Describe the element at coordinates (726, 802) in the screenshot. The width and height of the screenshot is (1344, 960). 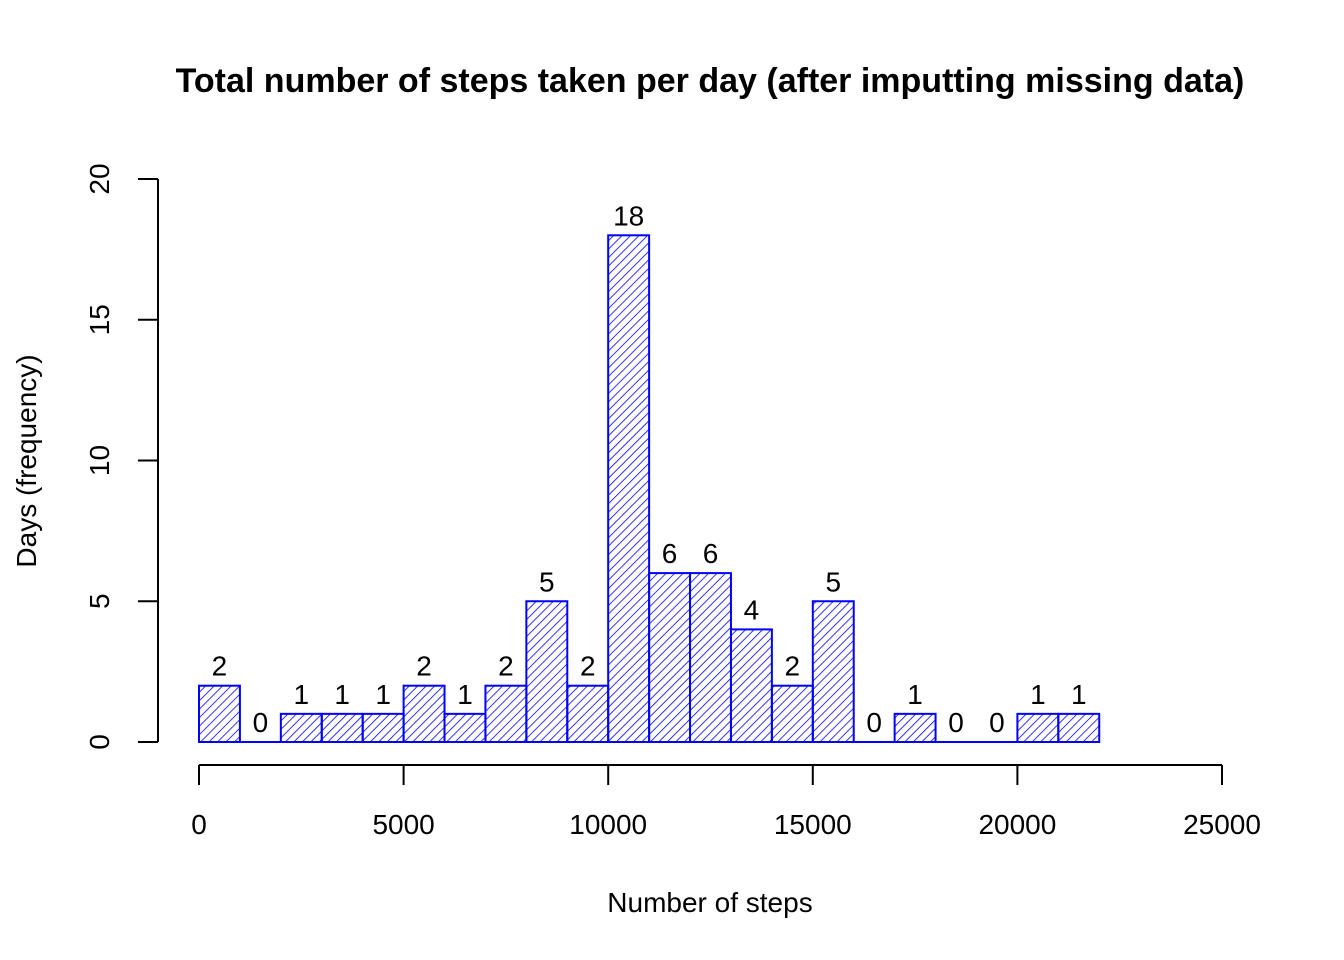
I see `x-axis: 0 5000 10000 15000 20000 25000` at that location.